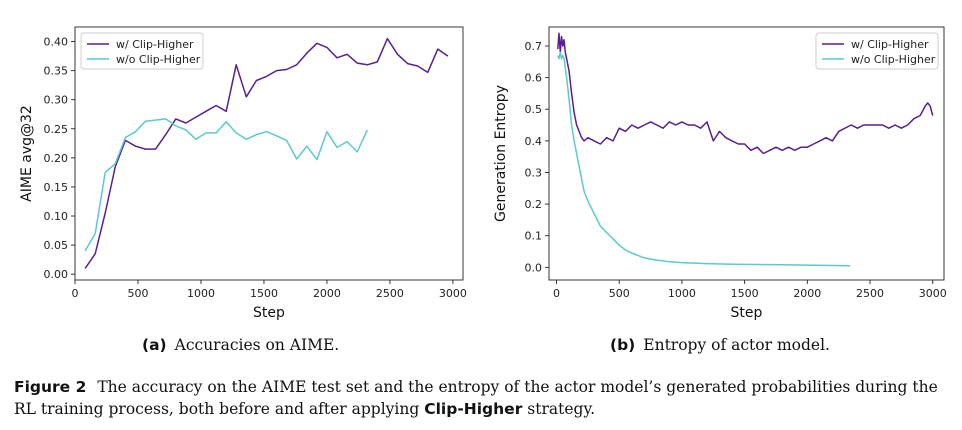  What do you see at coordinates (257, 345) in the screenshot?
I see `subcaption-a-text: Accuracies on AIME.` at bounding box center [257, 345].